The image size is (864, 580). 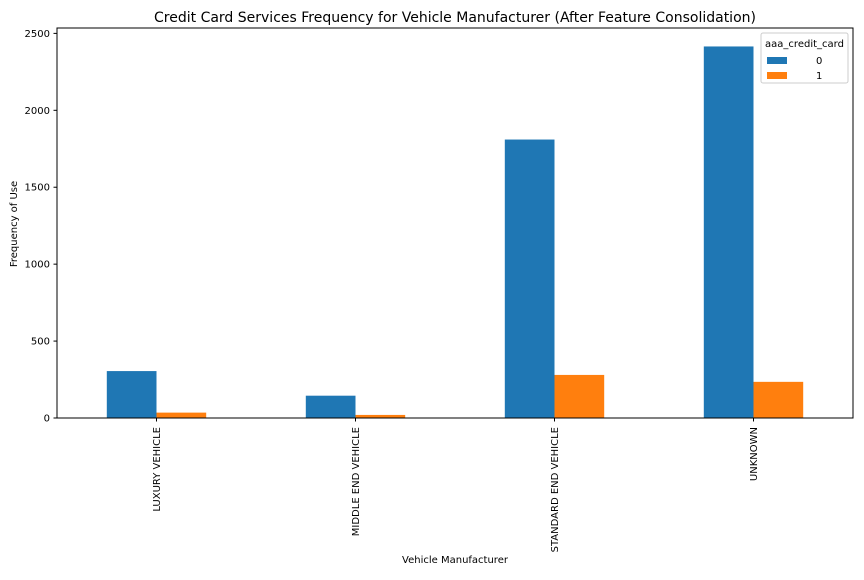 What do you see at coordinates (579, 396) in the screenshot?
I see `bar-series-1-standard-end-vehicle` at bounding box center [579, 396].